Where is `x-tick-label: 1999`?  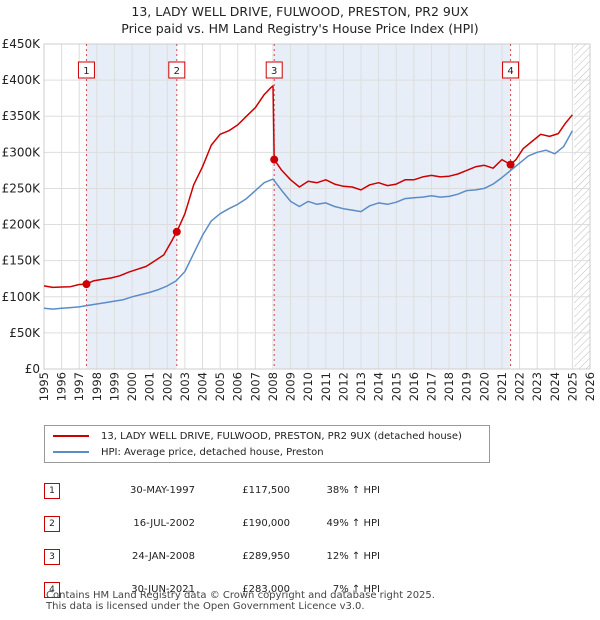
x-tick-label: 1999 is located at coordinates (114, 386).